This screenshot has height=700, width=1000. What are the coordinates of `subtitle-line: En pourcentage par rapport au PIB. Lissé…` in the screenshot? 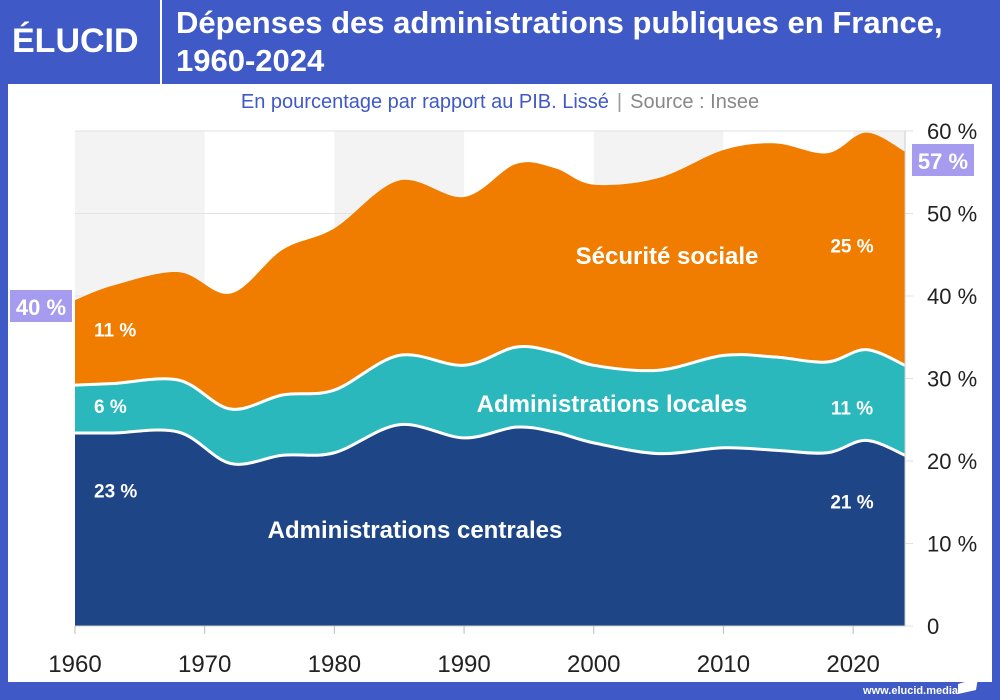 It's located at (500, 102).